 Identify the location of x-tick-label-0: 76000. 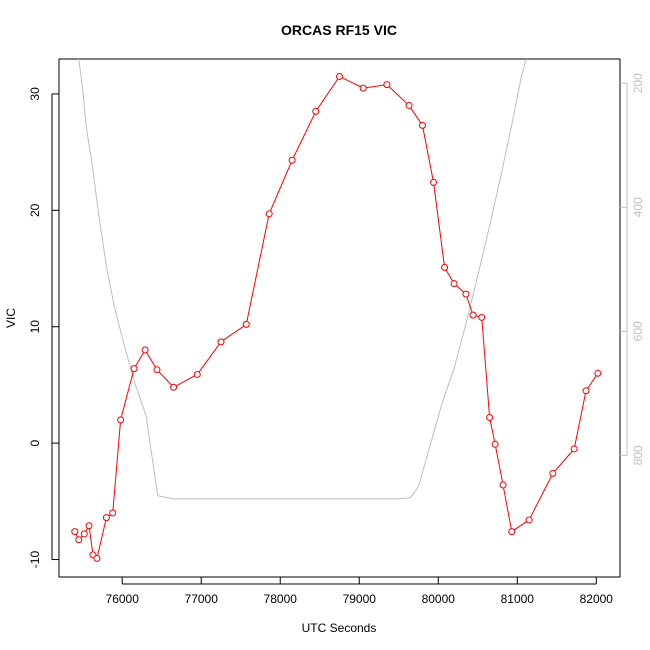
(123, 599).